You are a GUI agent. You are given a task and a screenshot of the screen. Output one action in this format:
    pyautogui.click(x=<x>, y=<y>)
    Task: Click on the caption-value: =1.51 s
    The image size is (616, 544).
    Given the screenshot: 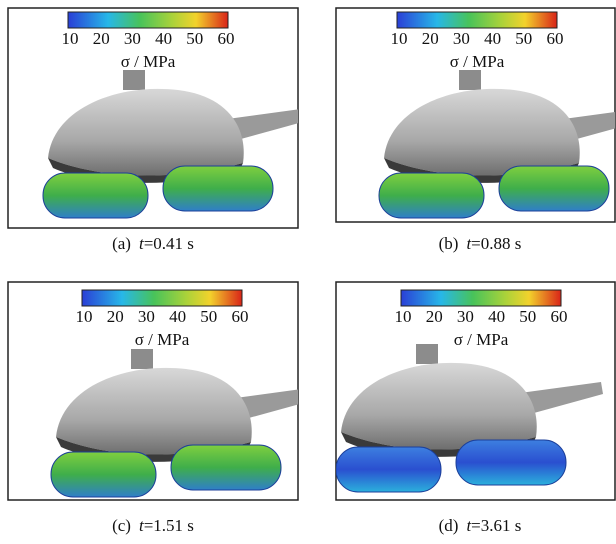 What is the action you would take?
    pyautogui.click(x=169, y=525)
    